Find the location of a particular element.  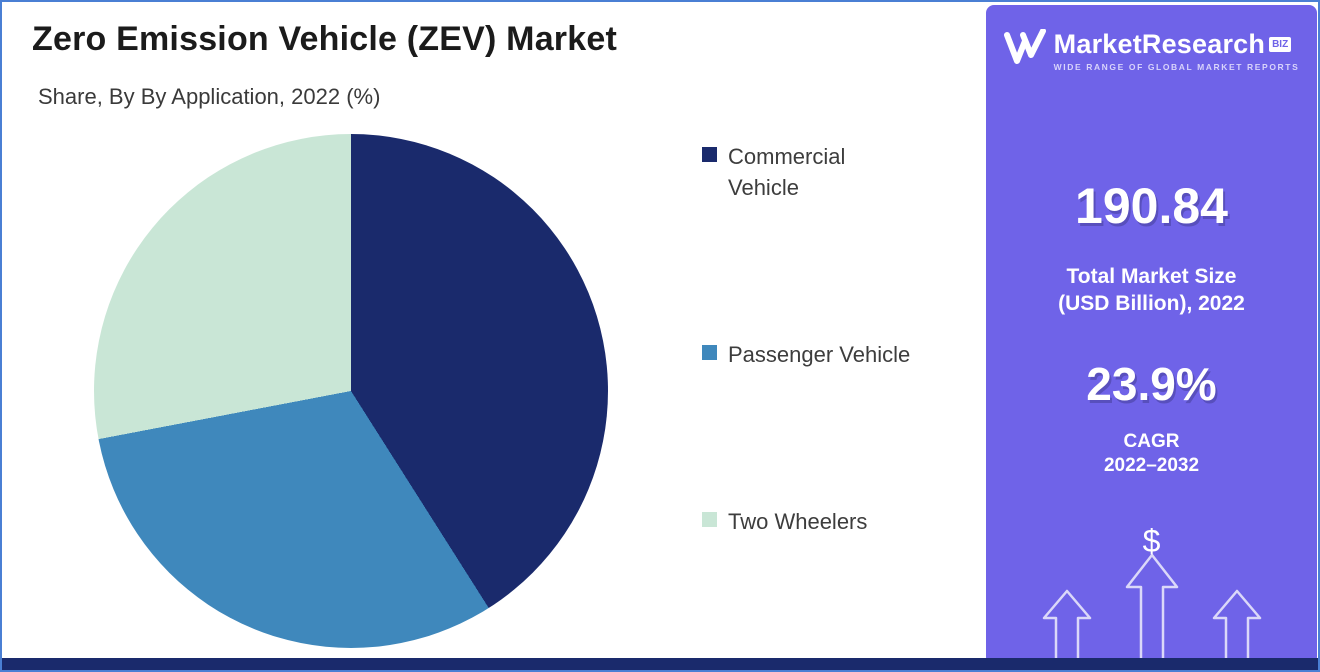

dollar-symbol: $ is located at coordinates (1151, 541).